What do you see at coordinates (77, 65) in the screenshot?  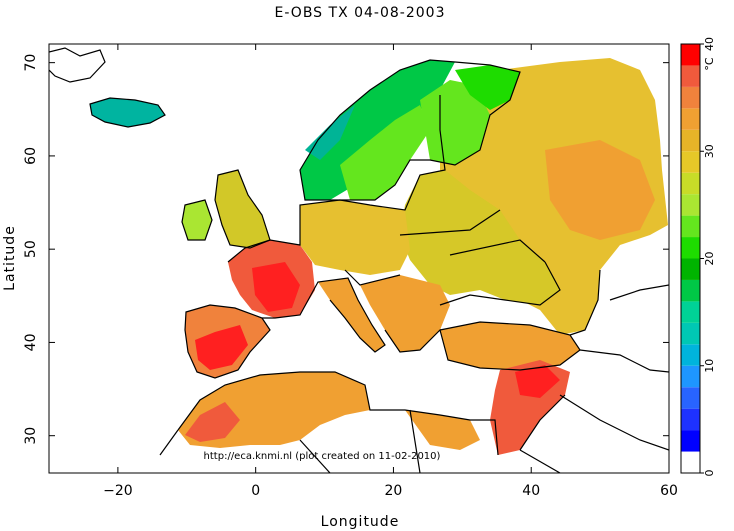 I see `greenland-coast` at bounding box center [77, 65].